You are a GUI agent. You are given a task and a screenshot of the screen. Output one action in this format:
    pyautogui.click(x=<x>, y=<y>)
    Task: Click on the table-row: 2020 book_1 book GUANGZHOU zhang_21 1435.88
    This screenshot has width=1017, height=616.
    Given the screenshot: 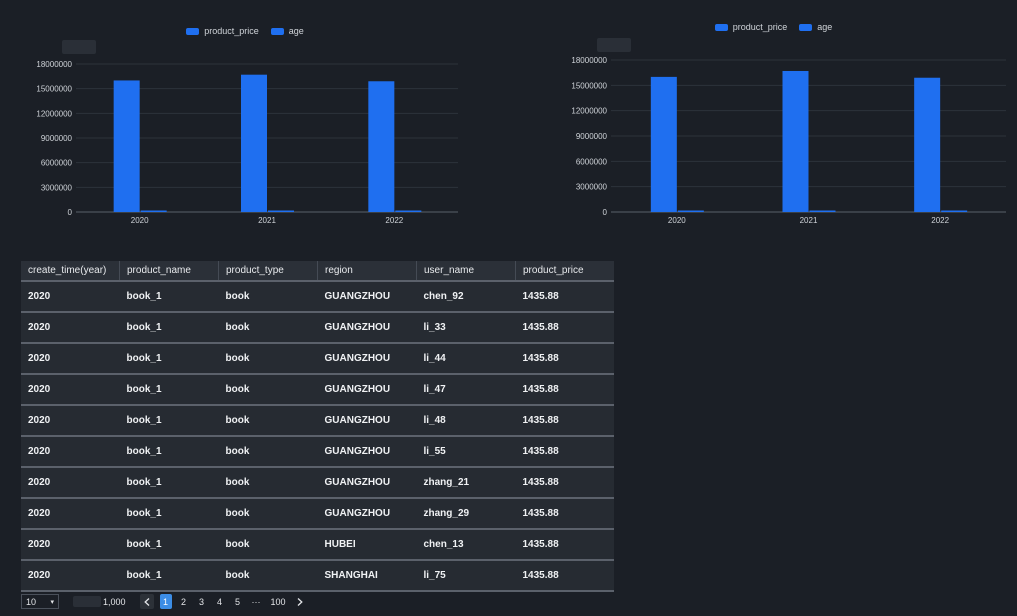 What is the action you would take?
    pyautogui.click(x=317, y=483)
    